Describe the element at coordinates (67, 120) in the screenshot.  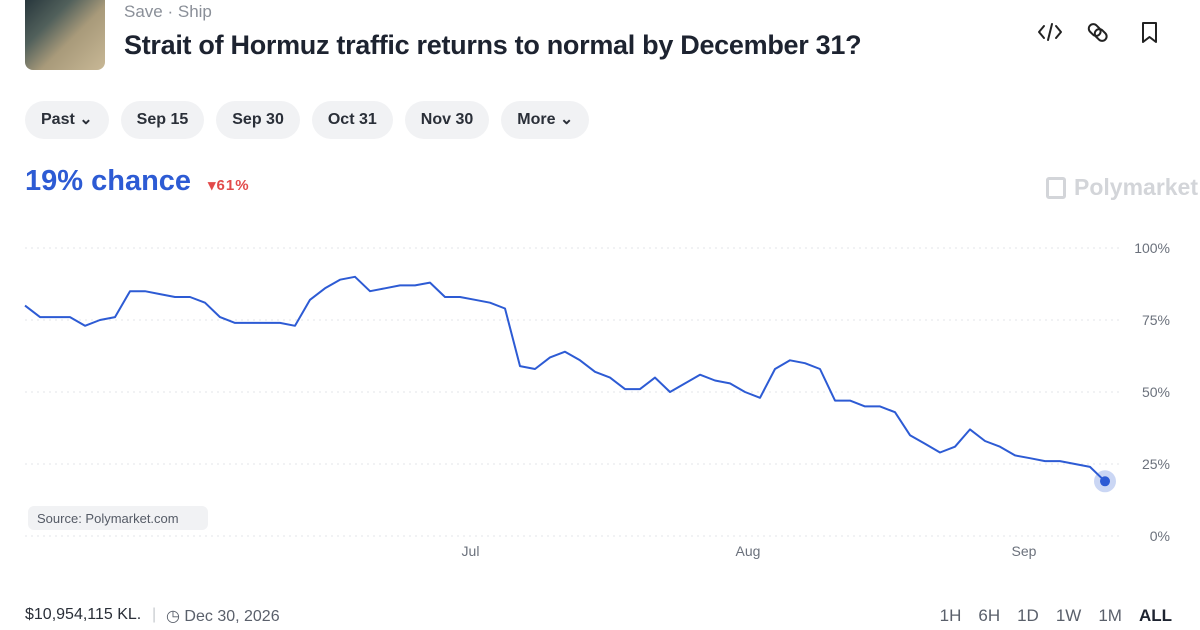
I see `date-tab: Past ⌄` at that location.